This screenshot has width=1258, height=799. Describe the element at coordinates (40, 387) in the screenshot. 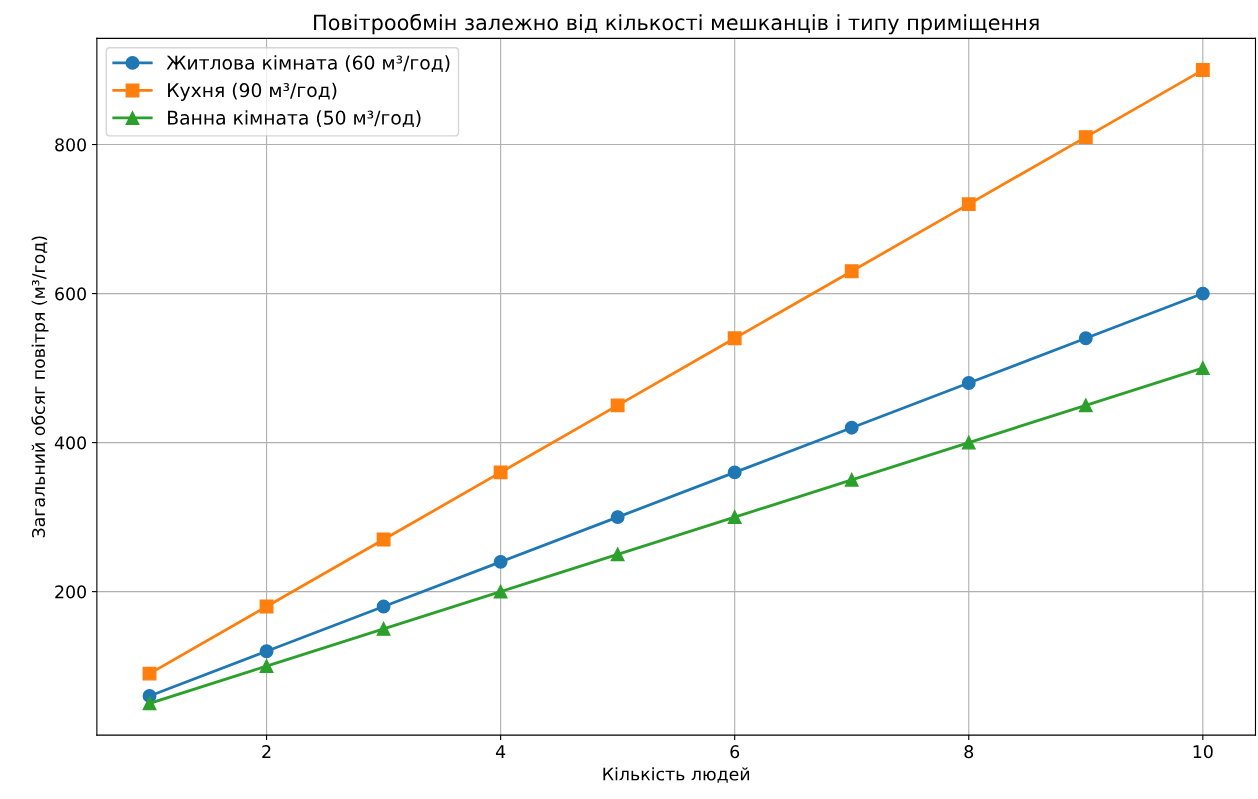

I see `y-axis-title: Загальний обсяг повітря (м³/год)` at that location.